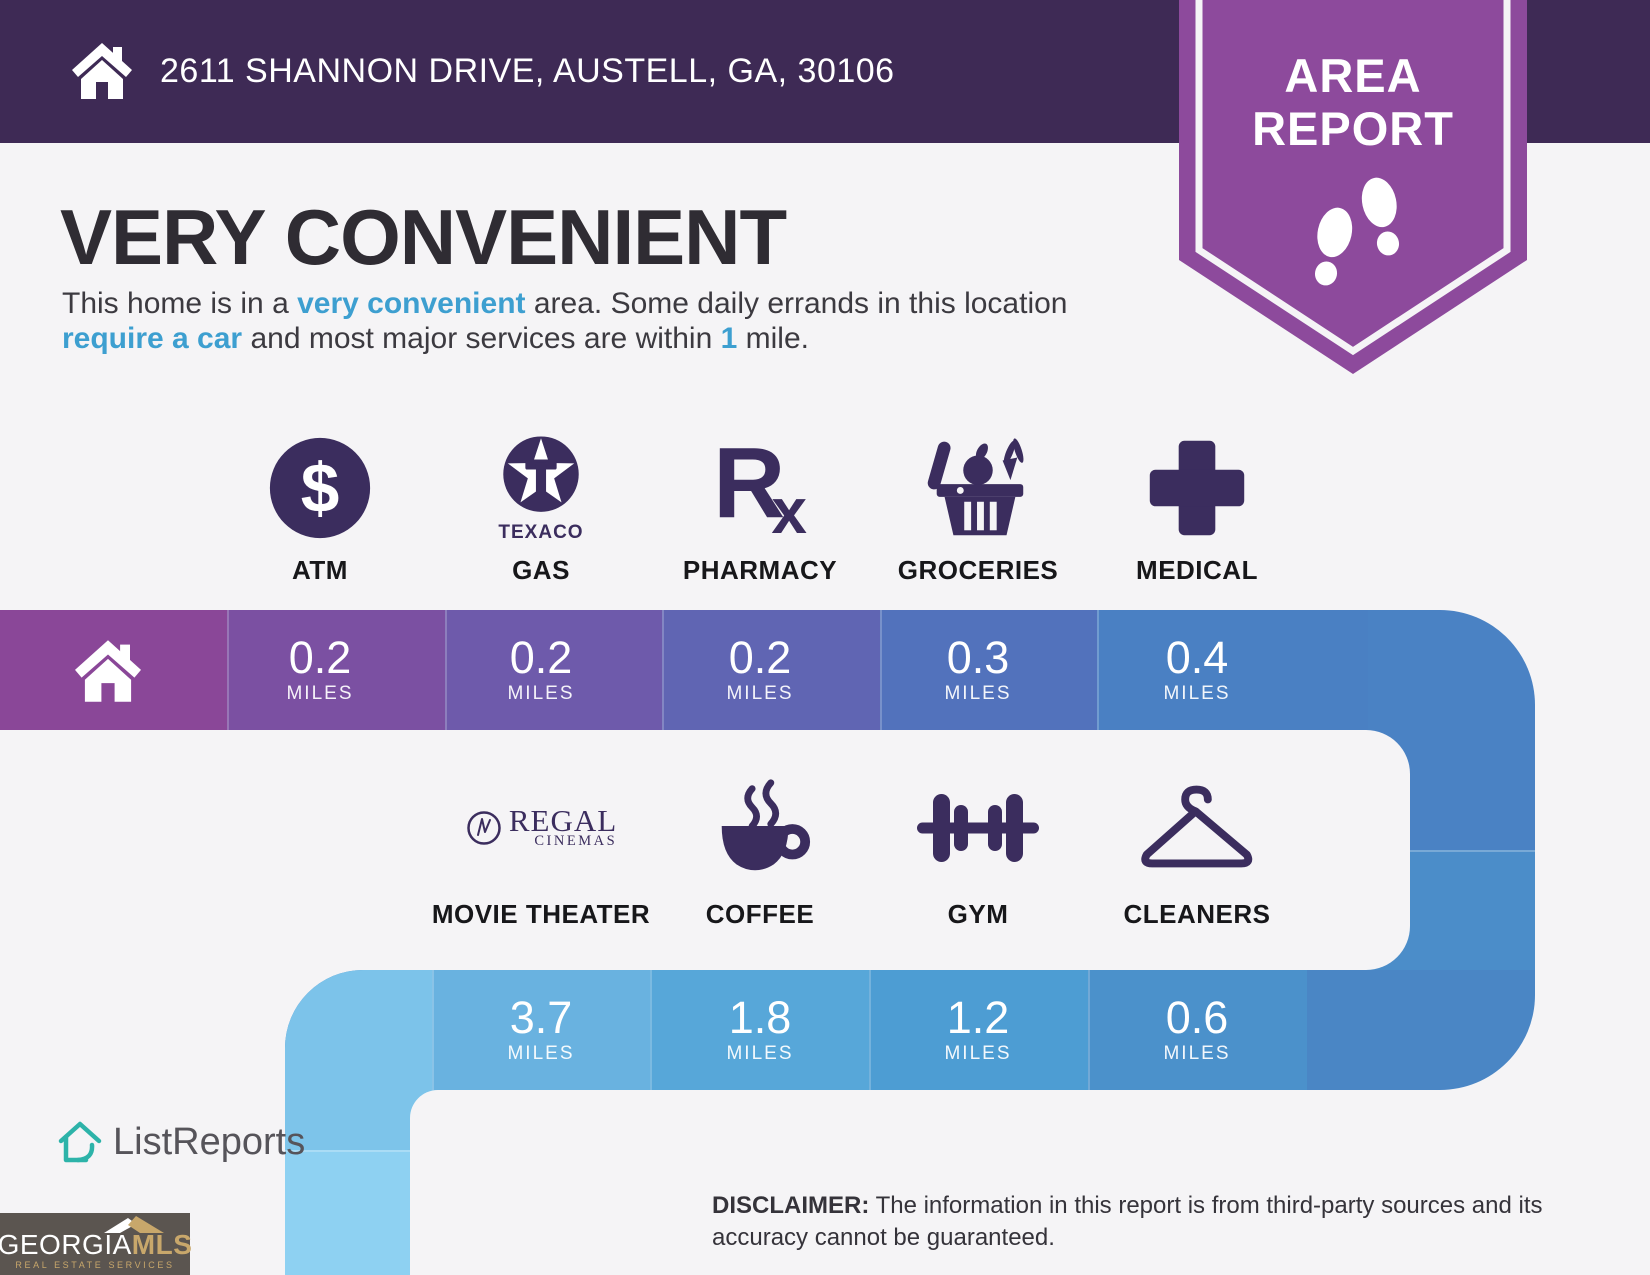  I want to click on movie-cell, so click(541, 1030).